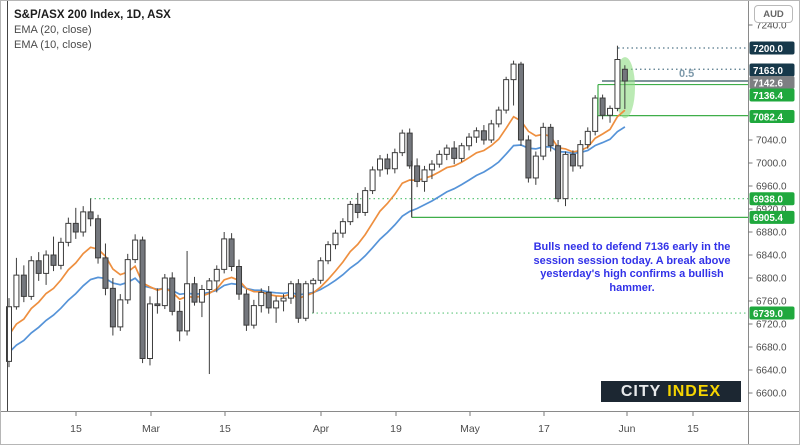  I want to click on price-badge-7082.4: 7082.4, so click(772, 116).